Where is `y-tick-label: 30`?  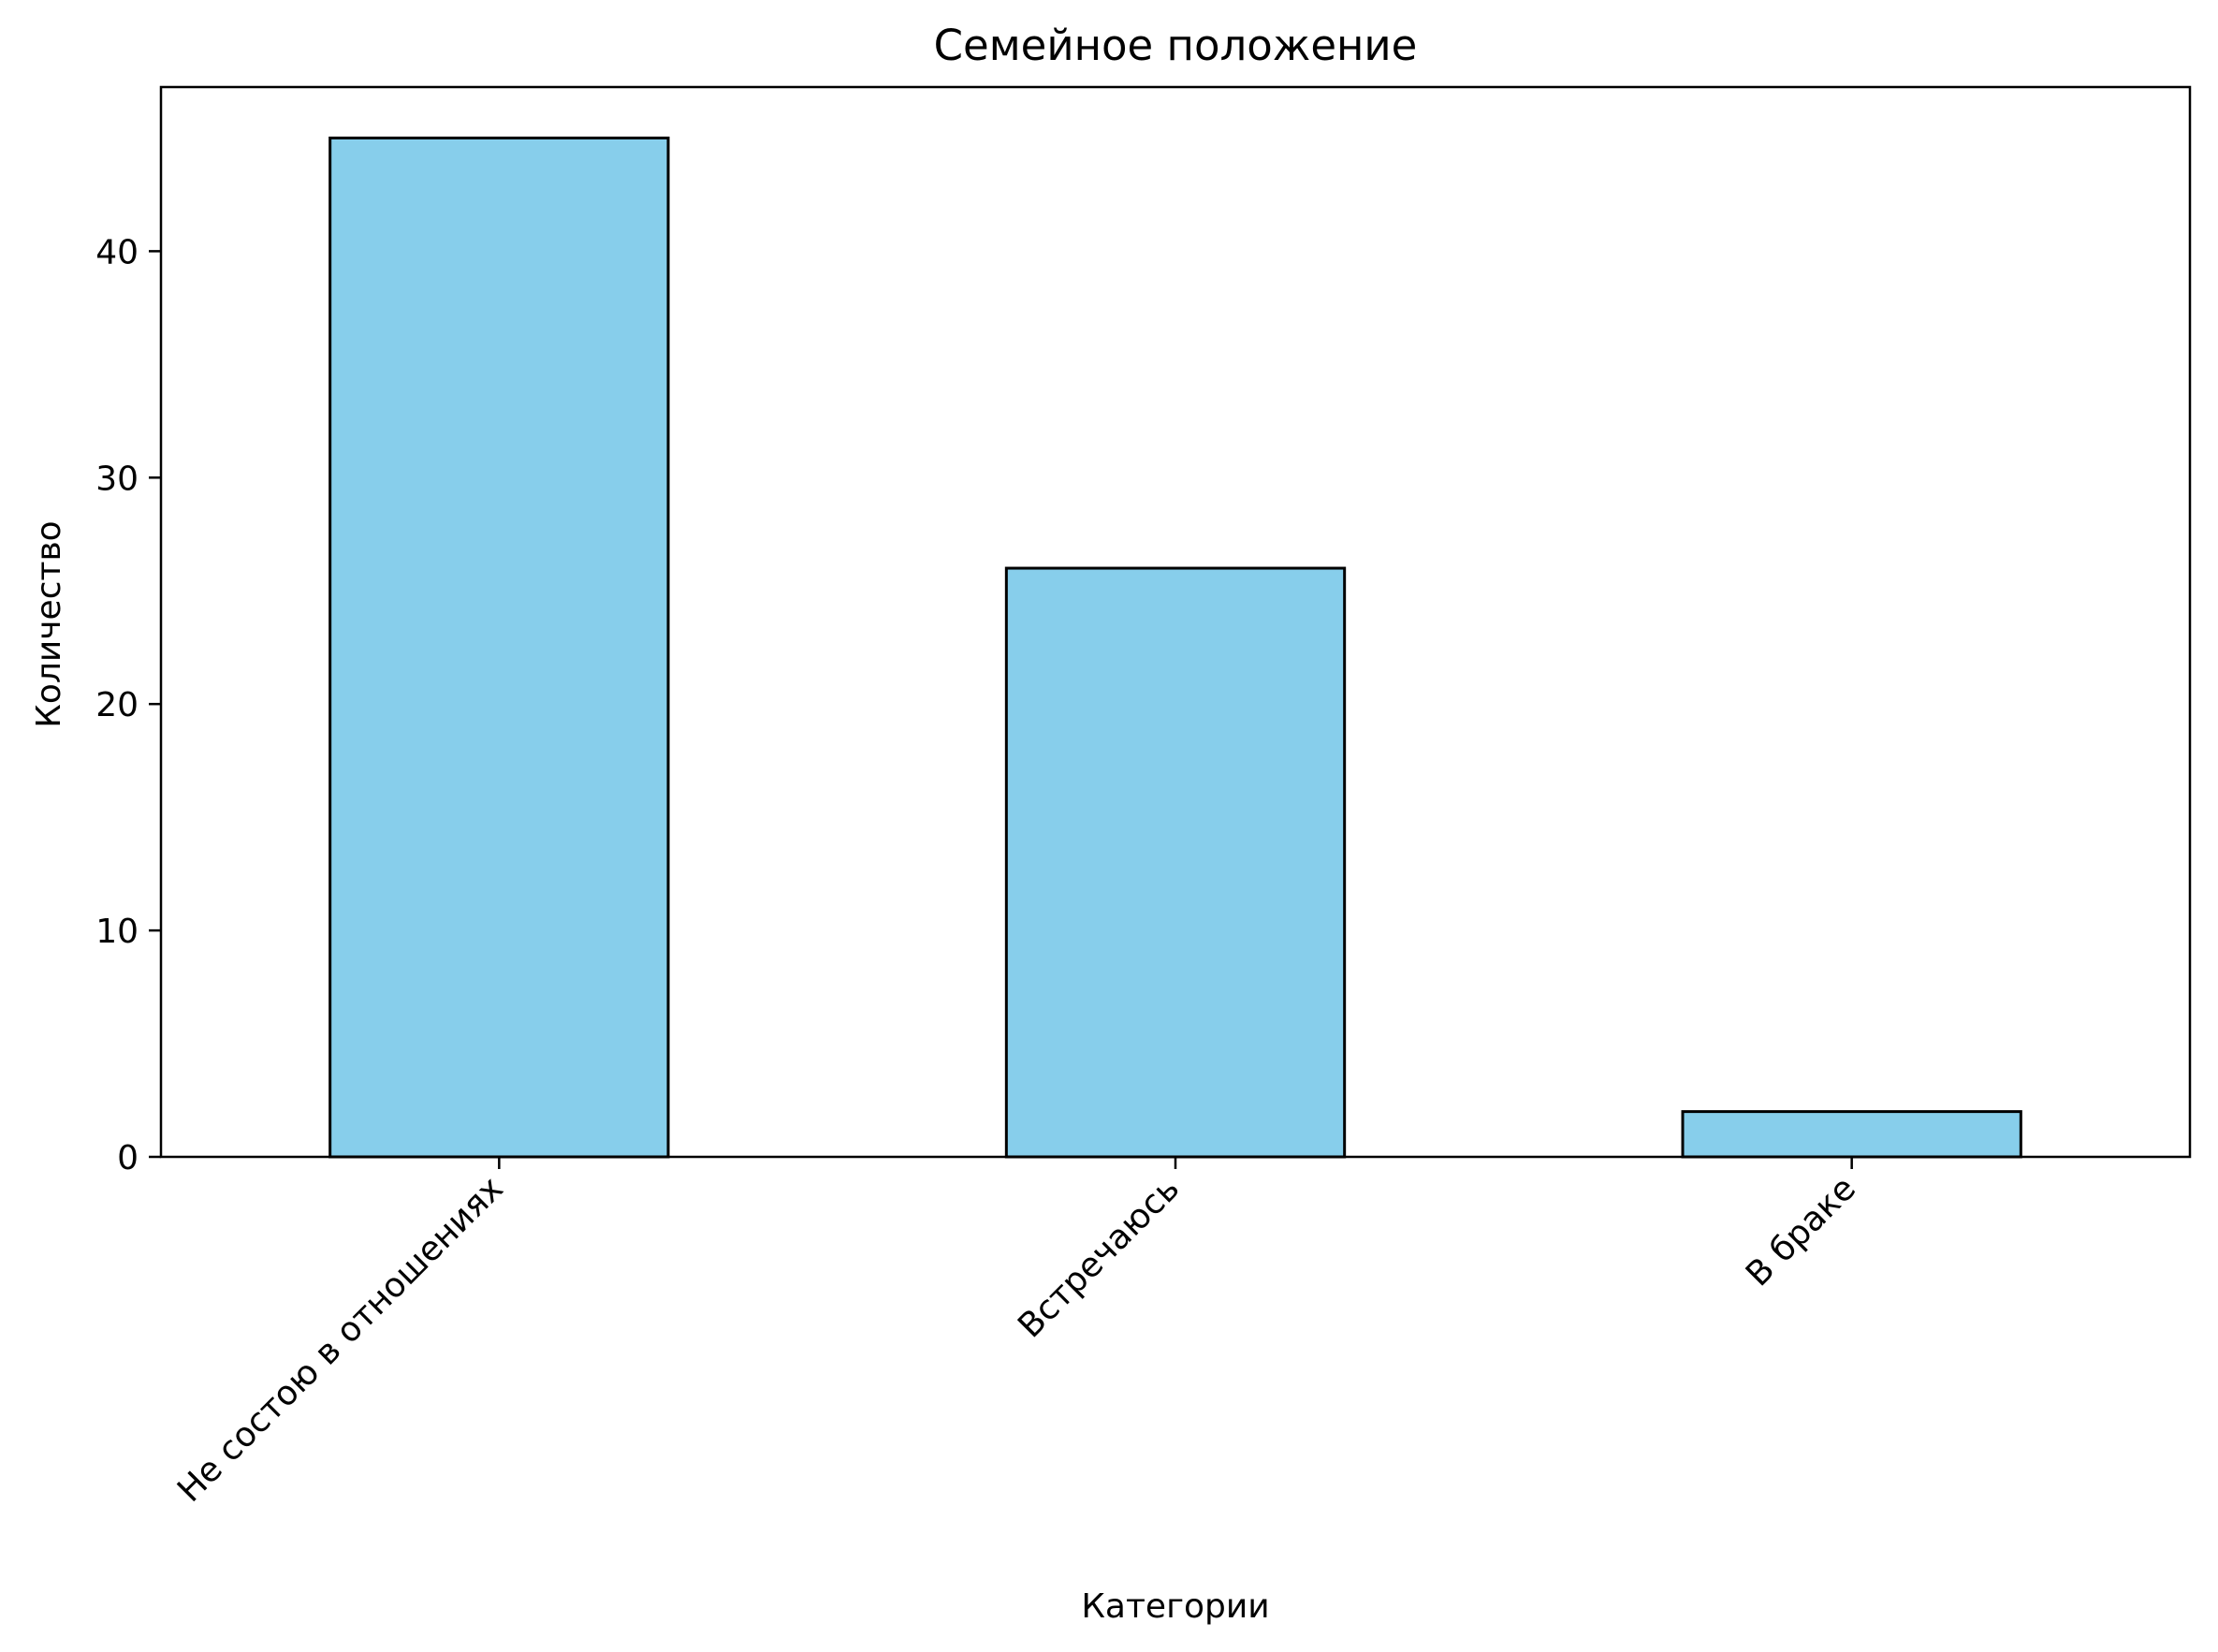
y-tick-label: 30 is located at coordinates (117, 479).